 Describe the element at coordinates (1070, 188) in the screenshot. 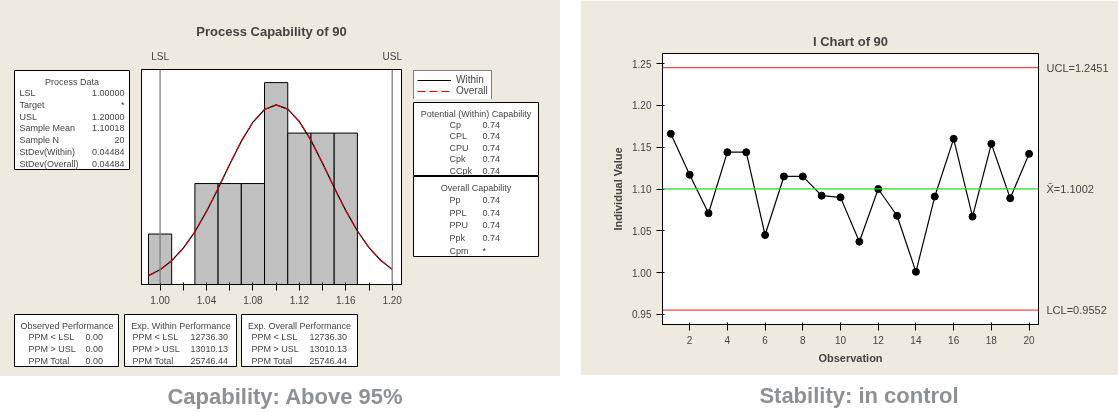

I see `ref-line-label: X̄=1.1002` at that location.